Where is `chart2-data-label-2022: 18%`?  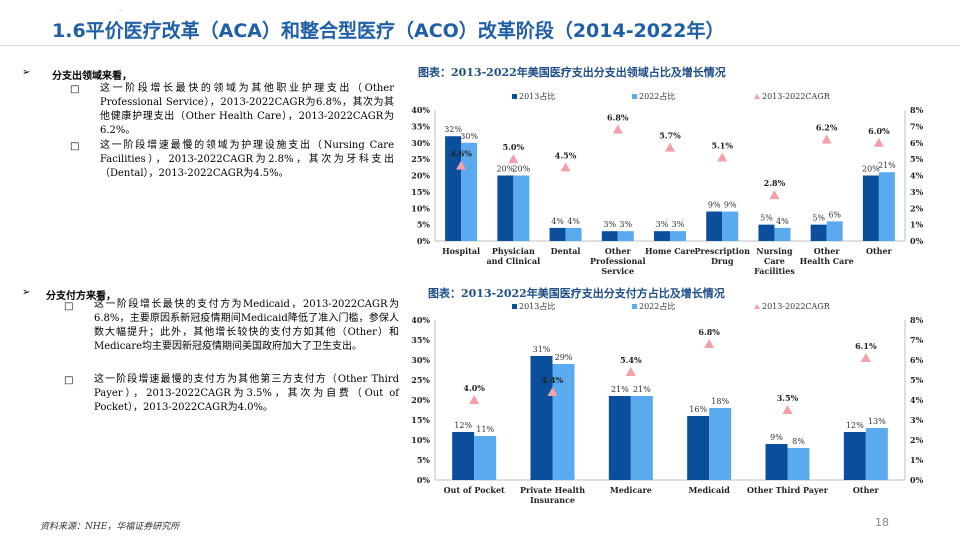
chart2-data-label-2022: 18% is located at coordinates (720, 401).